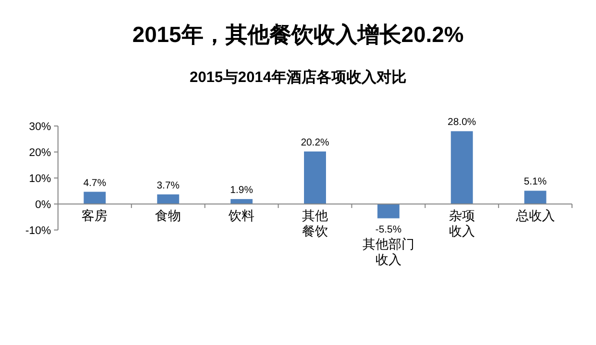 The image size is (596, 345). I want to click on x-tick-label: 其他餐饮, so click(315, 223).